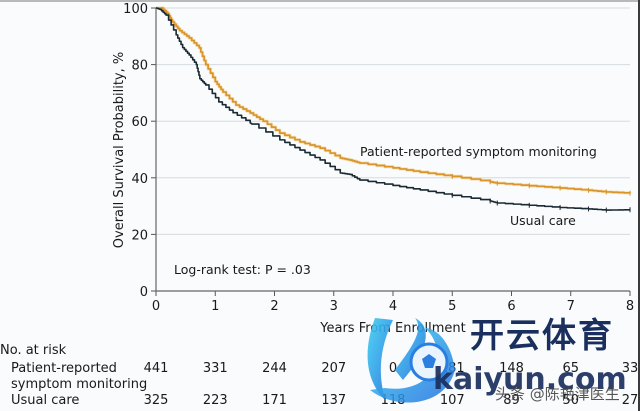  I want to click on at-risk-value: 331, so click(215, 368).